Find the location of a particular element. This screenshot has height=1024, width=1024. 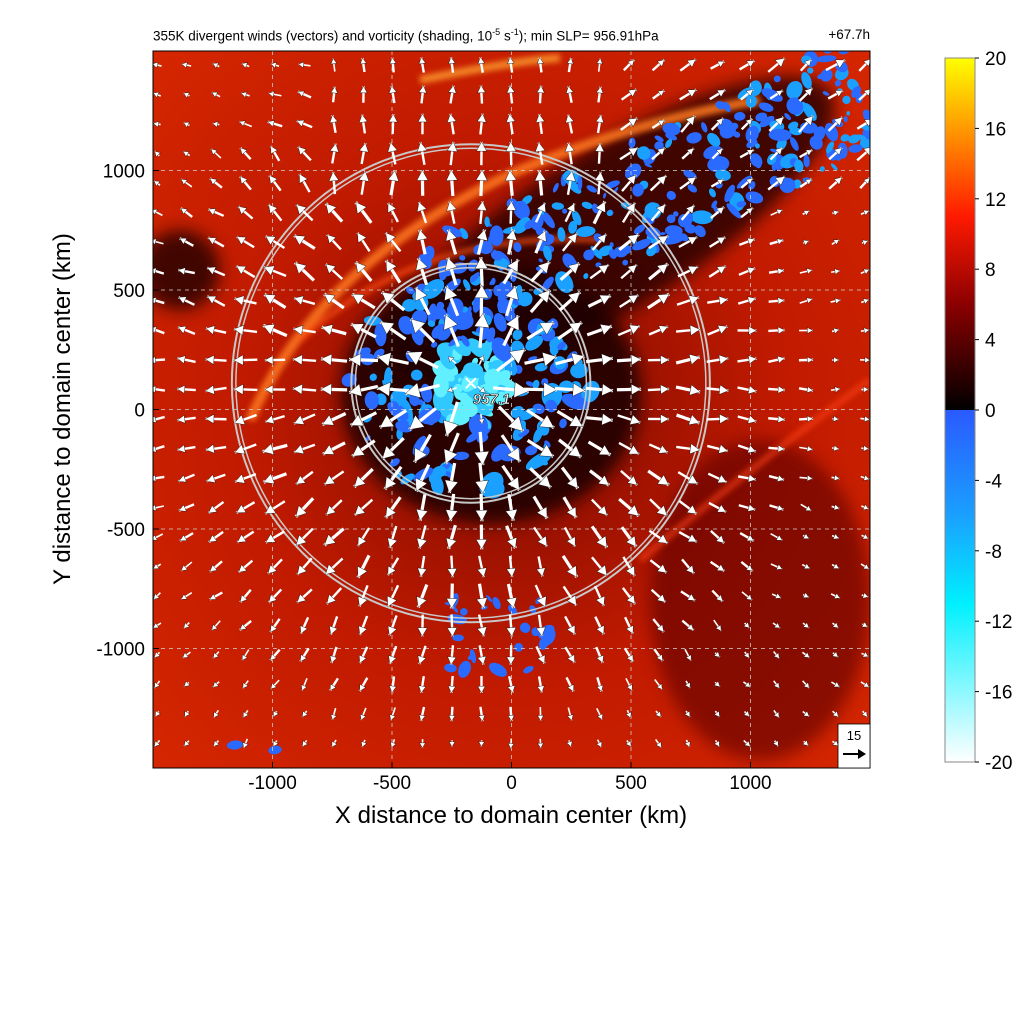

colorbar-tick-label: -20 is located at coordinates (998, 763).